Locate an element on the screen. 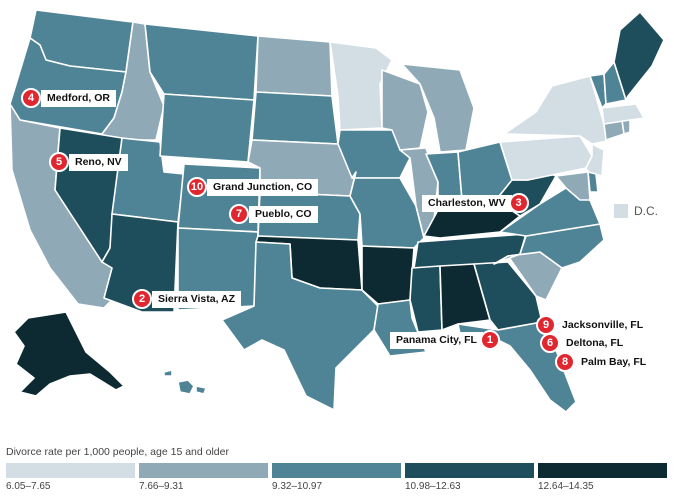  city-label: Deltona, FL is located at coordinates (595, 343).